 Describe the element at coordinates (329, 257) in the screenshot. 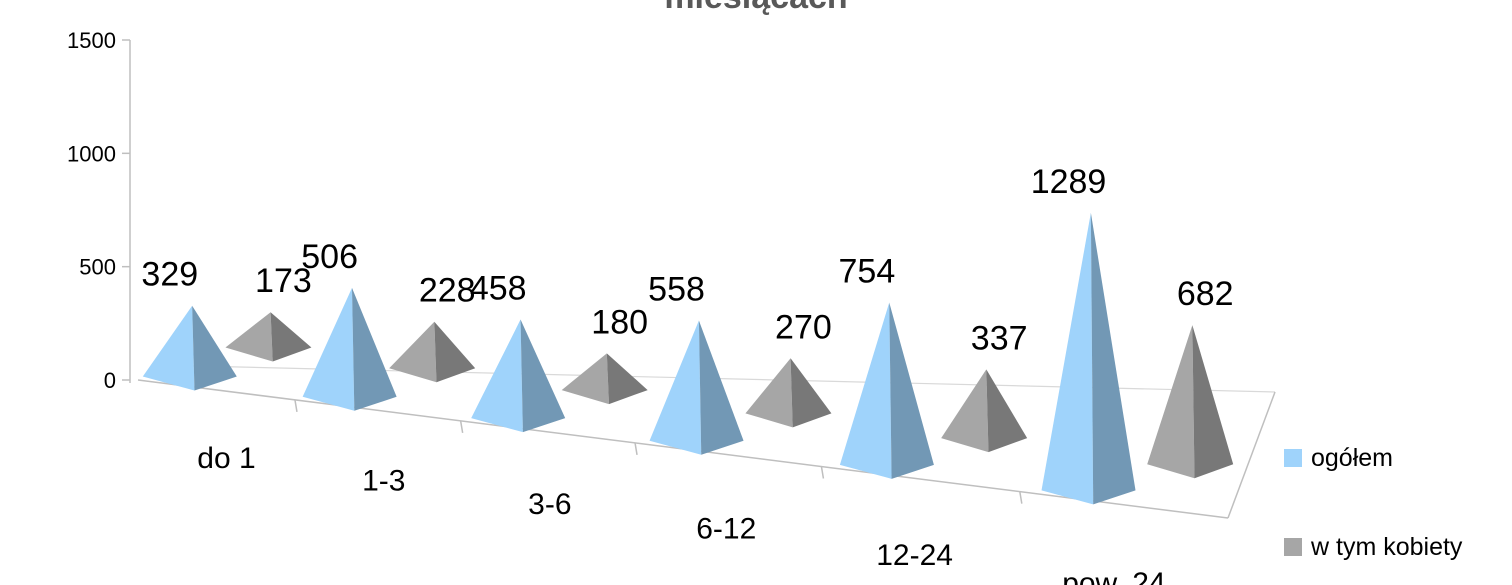

I see `data-label-total: 506` at that location.